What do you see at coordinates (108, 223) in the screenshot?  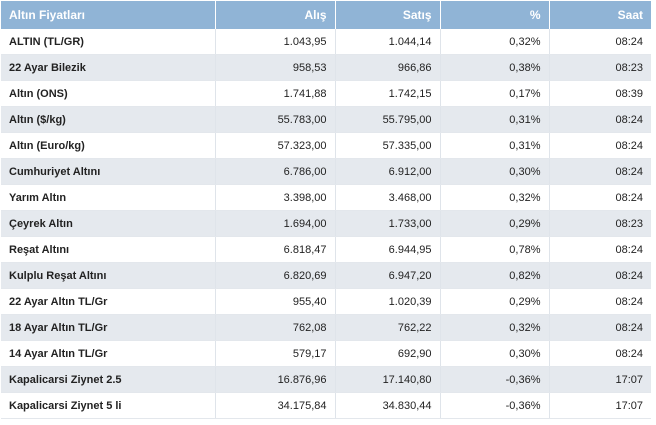 I see `item-name-cell: Çeyrek Altın` at bounding box center [108, 223].